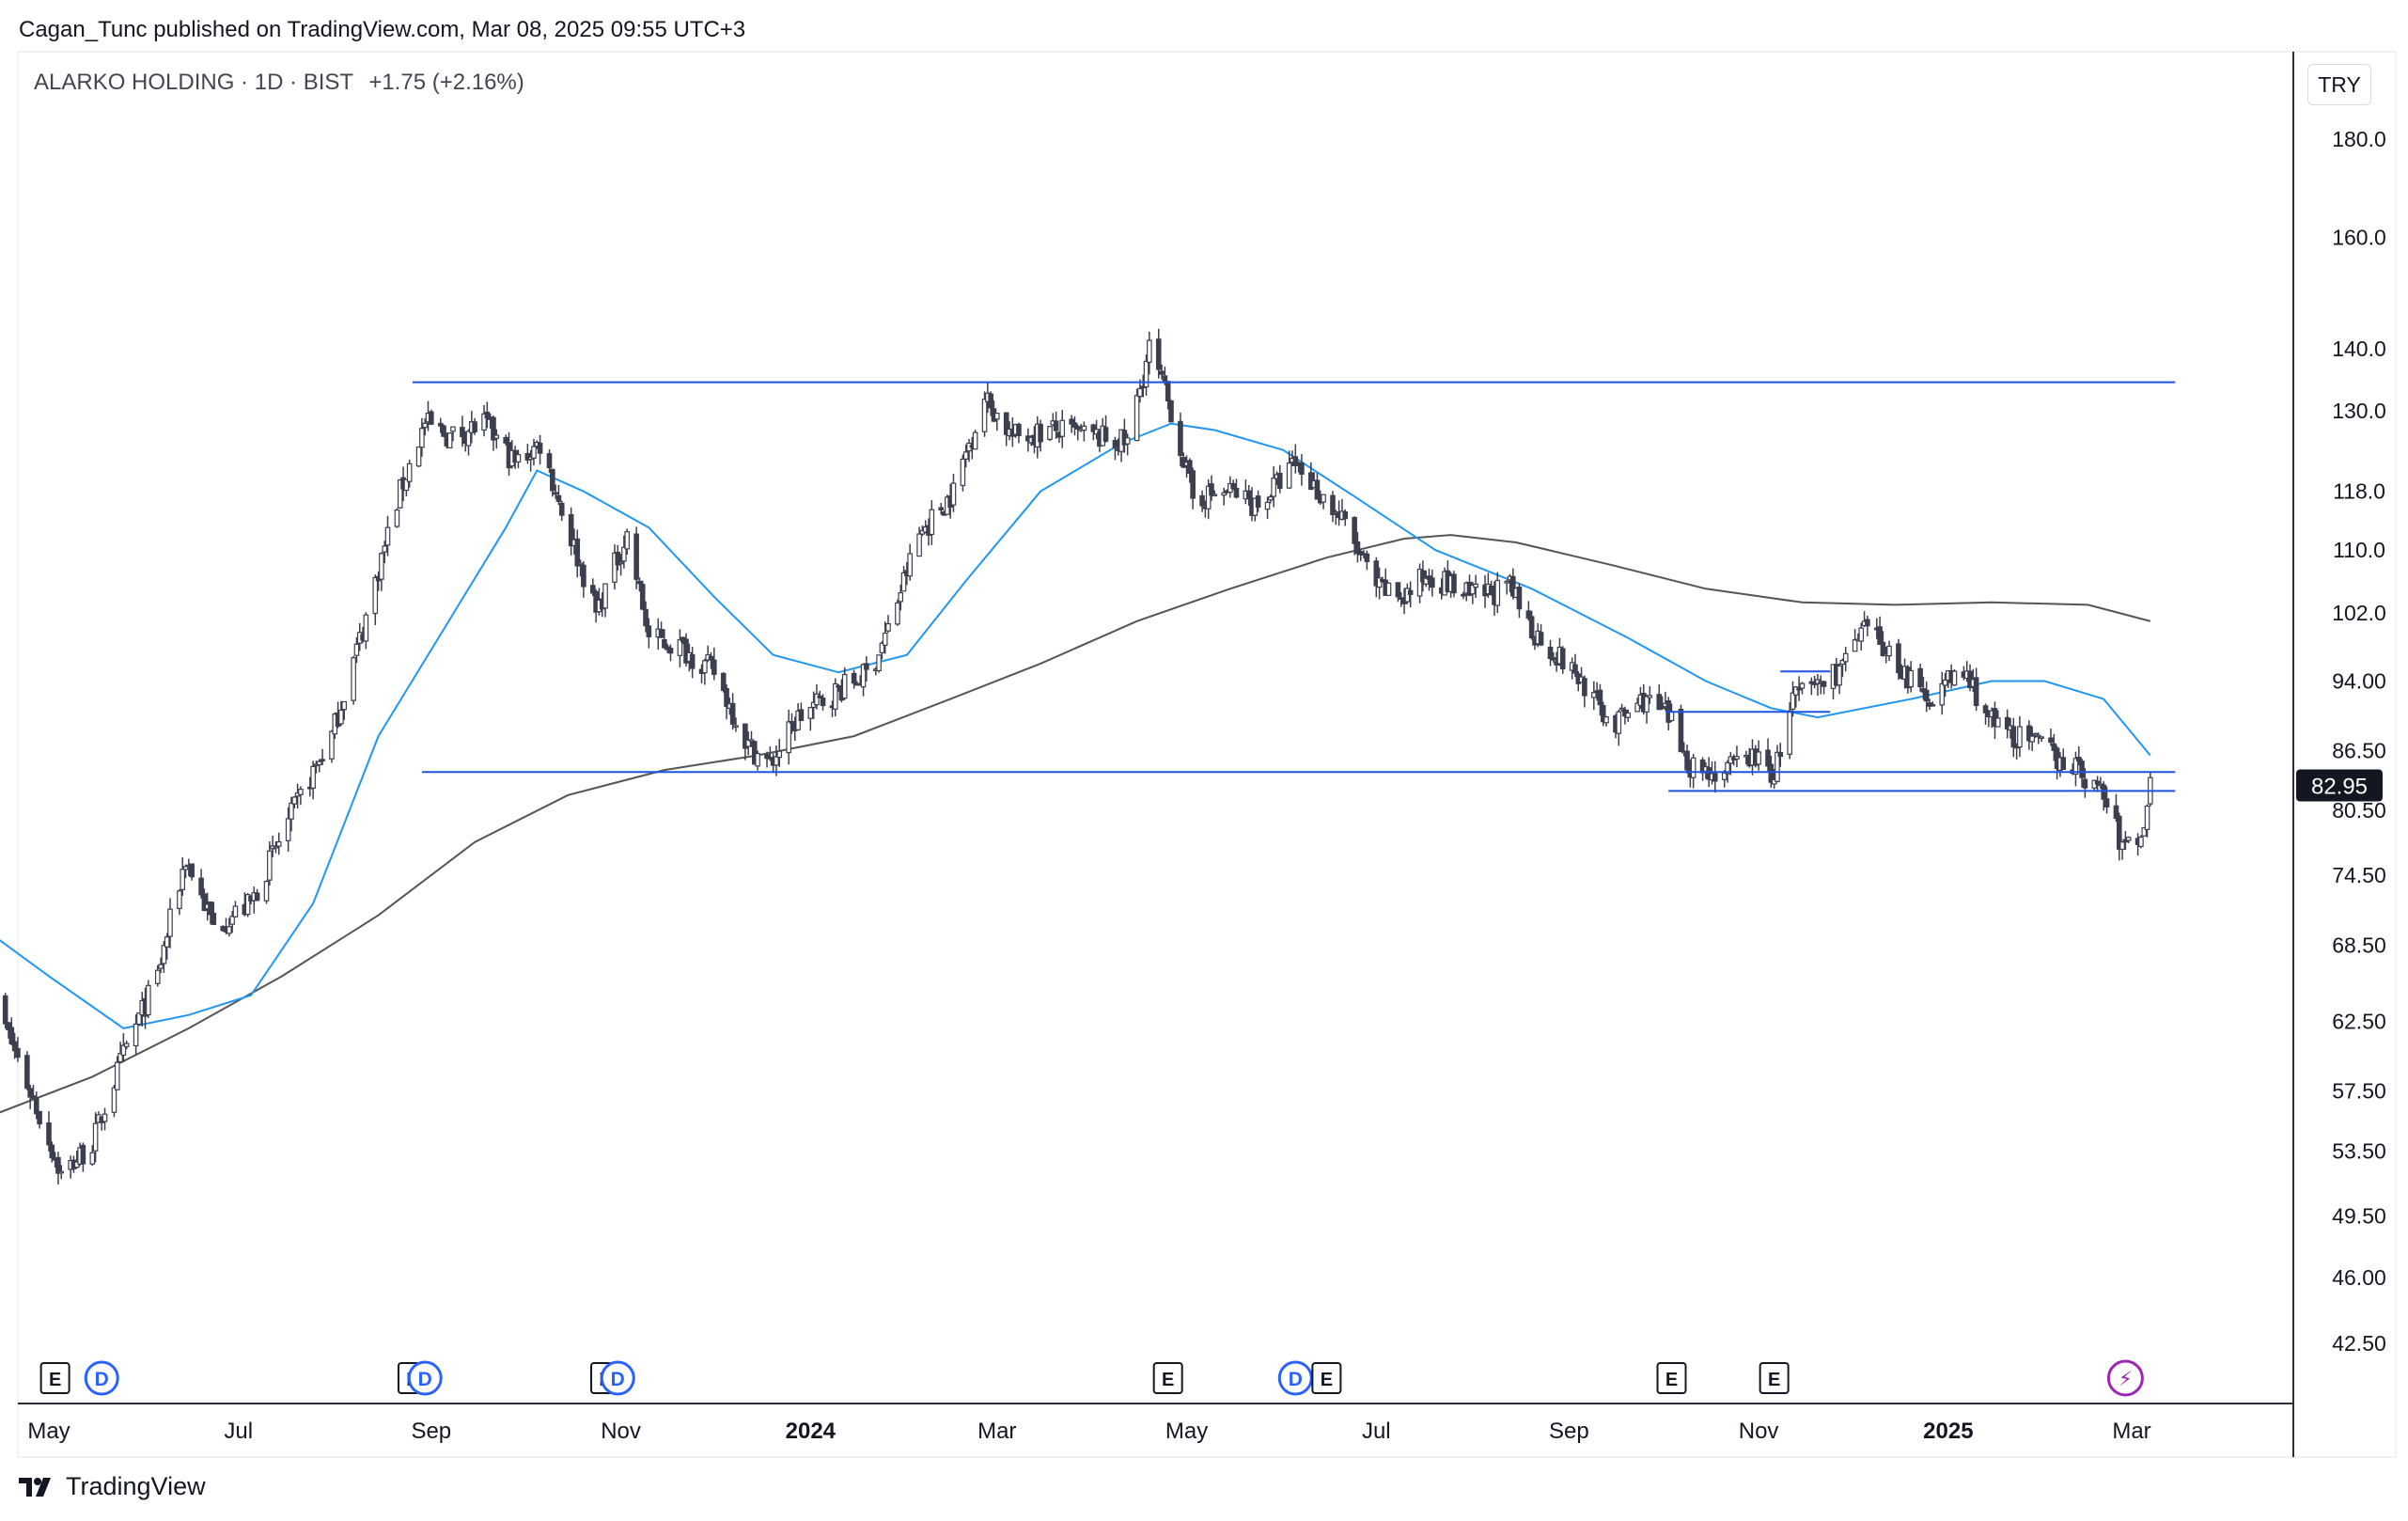 The image size is (2408, 1521). Describe the element at coordinates (2339, 788) in the screenshot. I see `last-price-label: 82.95` at that location.